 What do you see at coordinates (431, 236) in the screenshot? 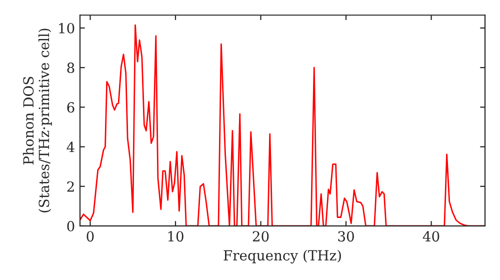
I see `x-tick-label: 40` at bounding box center [431, 236].